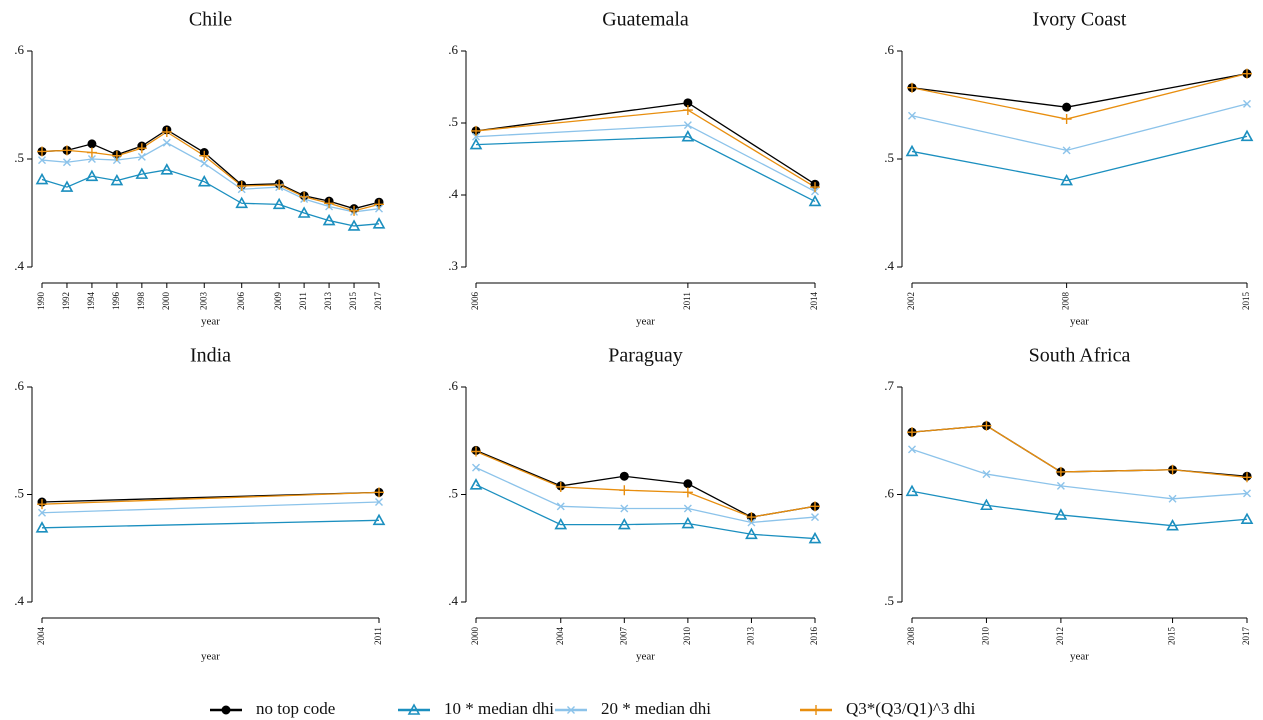 Image resolution: width=1263 pixels, height=720 pixels. What do you see at coordinates (475, 301) in the screenshot?
I see `x-tick-label: 2006` at bounding box center [475, 301].